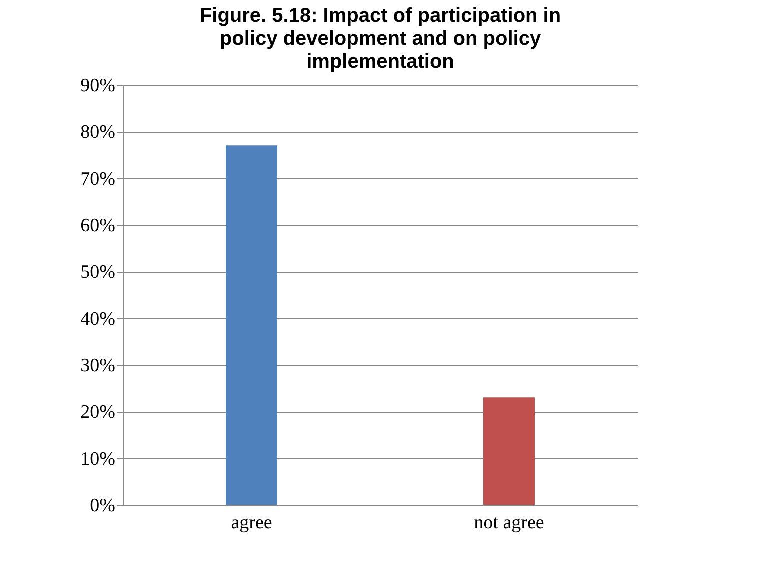 Image resolution: width=766 pixels, height=570 pixels. Describe the element at coordinates (98, 133) in the screenshot. I see `y-tick-label: 80%` at that location.